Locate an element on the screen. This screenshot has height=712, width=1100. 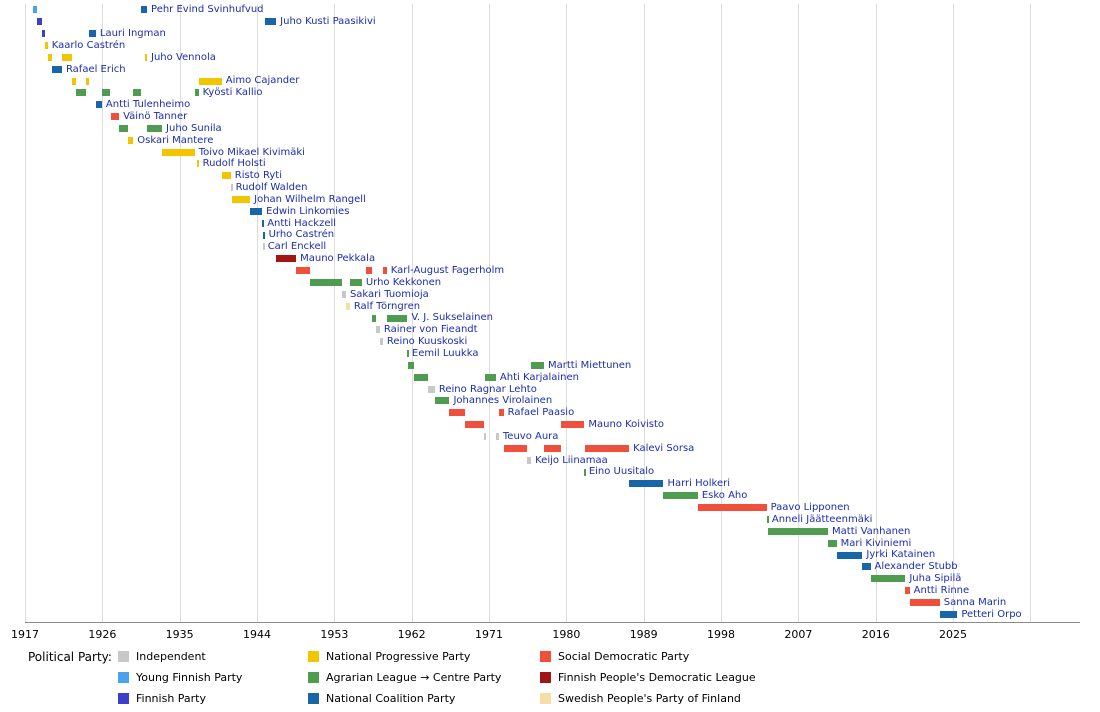
pm-name-label: Risto Ryti is located at coordinates (258, 176).